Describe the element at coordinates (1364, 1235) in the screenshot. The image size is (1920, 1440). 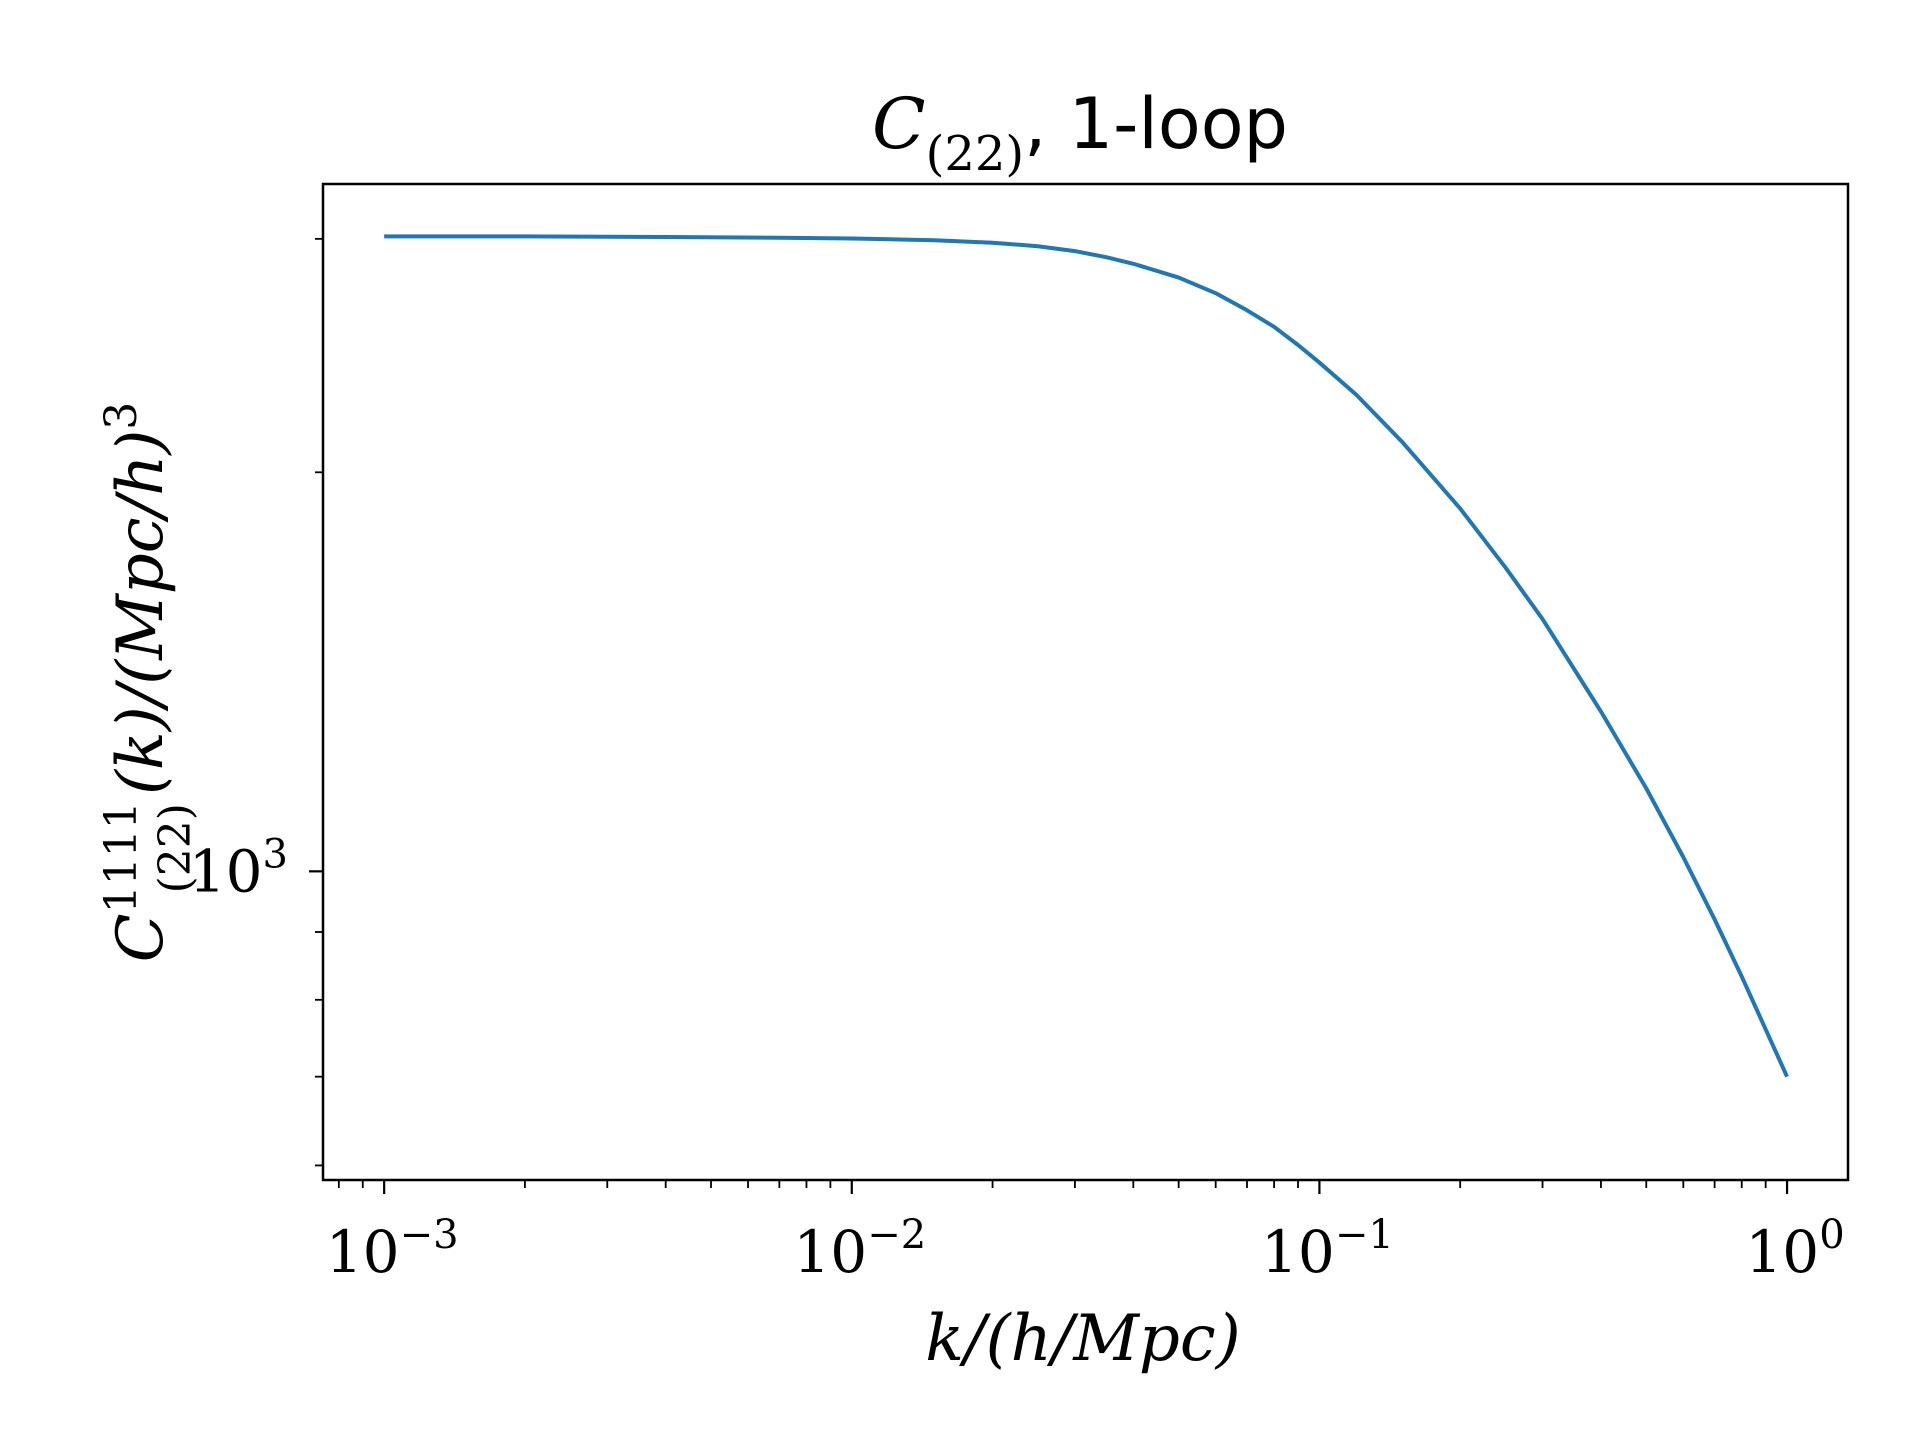
I see `x-tick-exponent: −1` at that location.